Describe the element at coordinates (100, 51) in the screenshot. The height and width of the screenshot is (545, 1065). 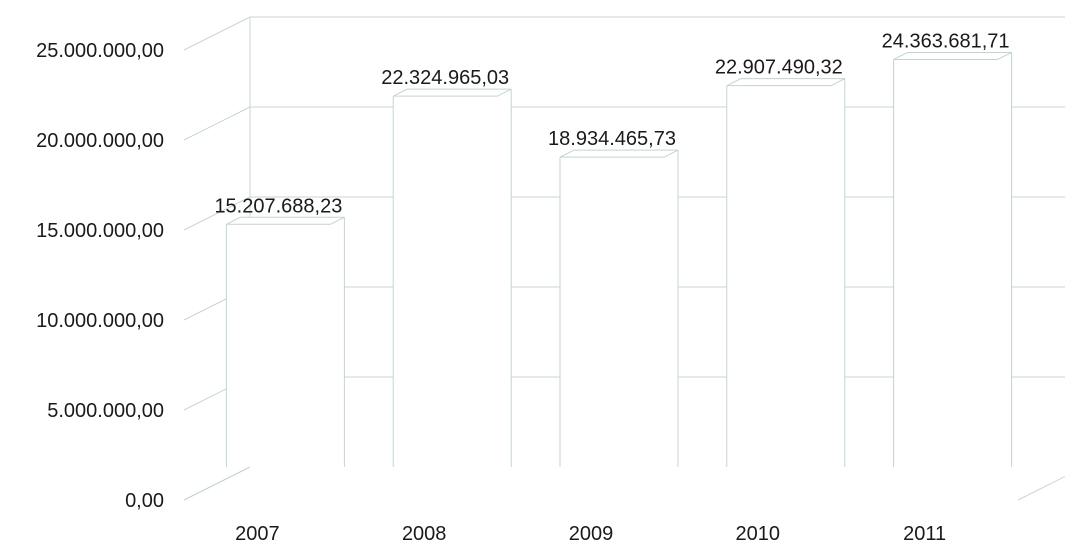
I see `y-tick-label: 25.000.000,00` at that location.